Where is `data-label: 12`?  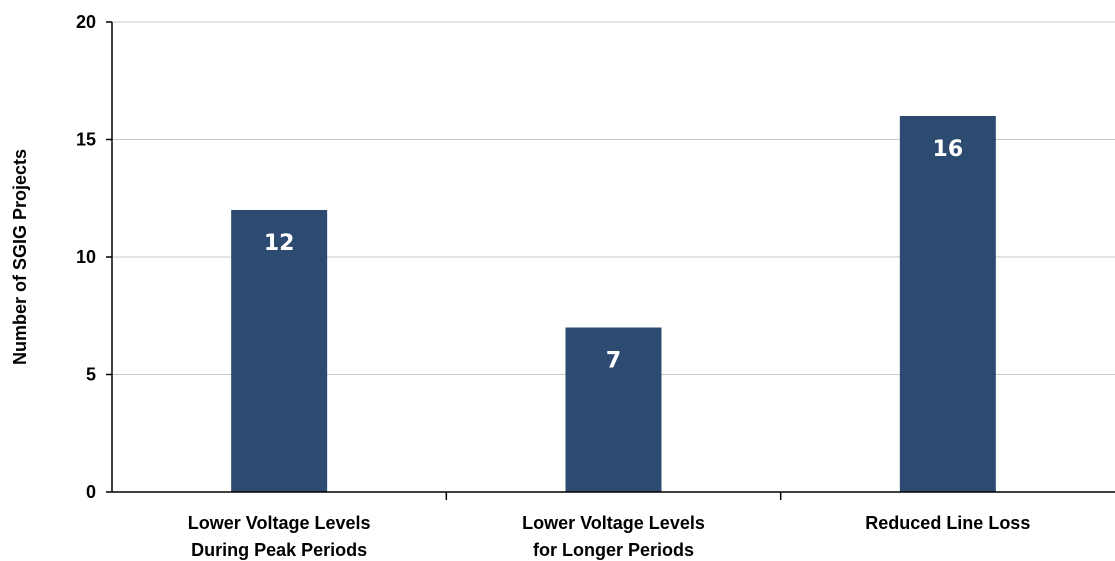 data-label: 12 is located at coordinates (279, 243).